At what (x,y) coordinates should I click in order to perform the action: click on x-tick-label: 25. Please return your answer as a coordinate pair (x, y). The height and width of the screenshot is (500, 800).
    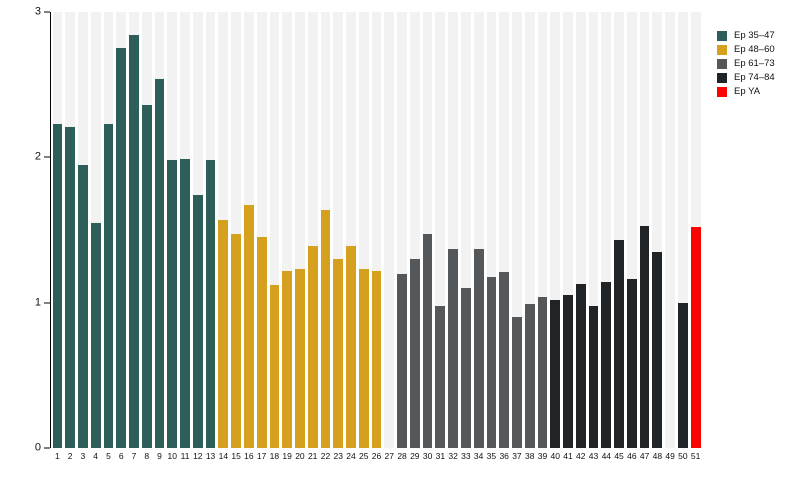
    Looking at the image, I should click on (364, 456).